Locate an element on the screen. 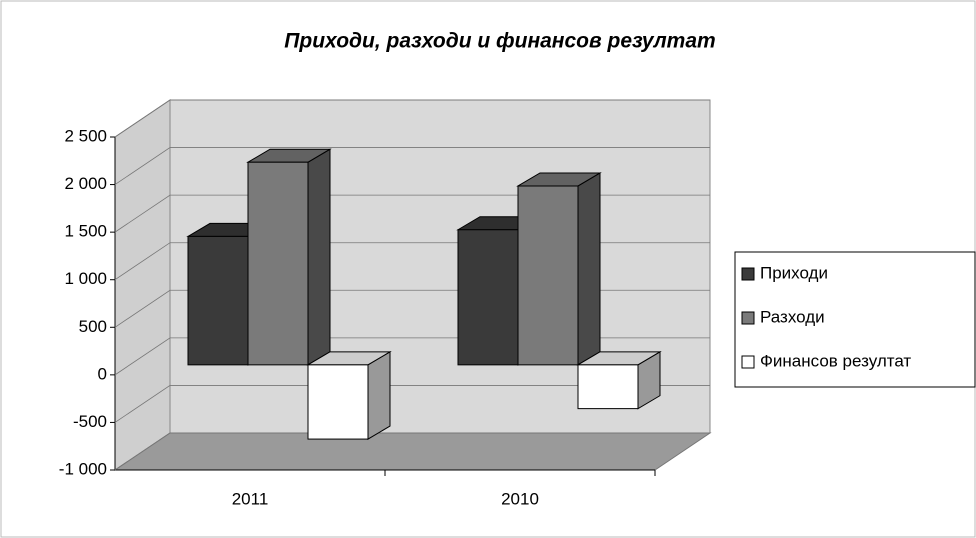  legend-label: Приходи is located at coordinates (794, 272).